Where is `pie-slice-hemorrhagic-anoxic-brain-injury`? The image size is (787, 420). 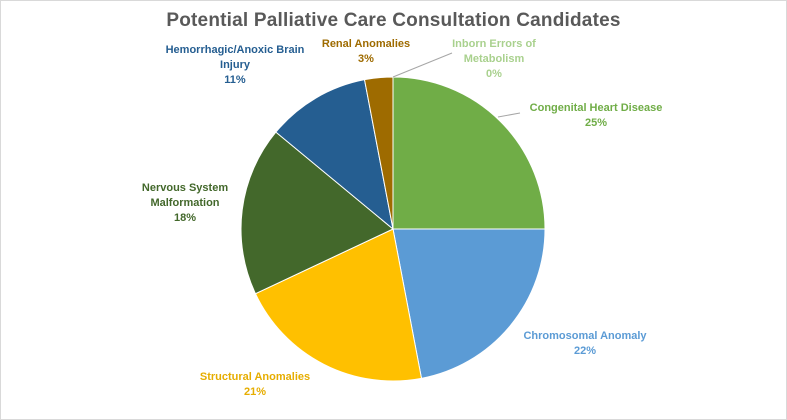
pie-slice-hemorrhagic-anoxic-brain-injury is located at coordinates (334, 155).